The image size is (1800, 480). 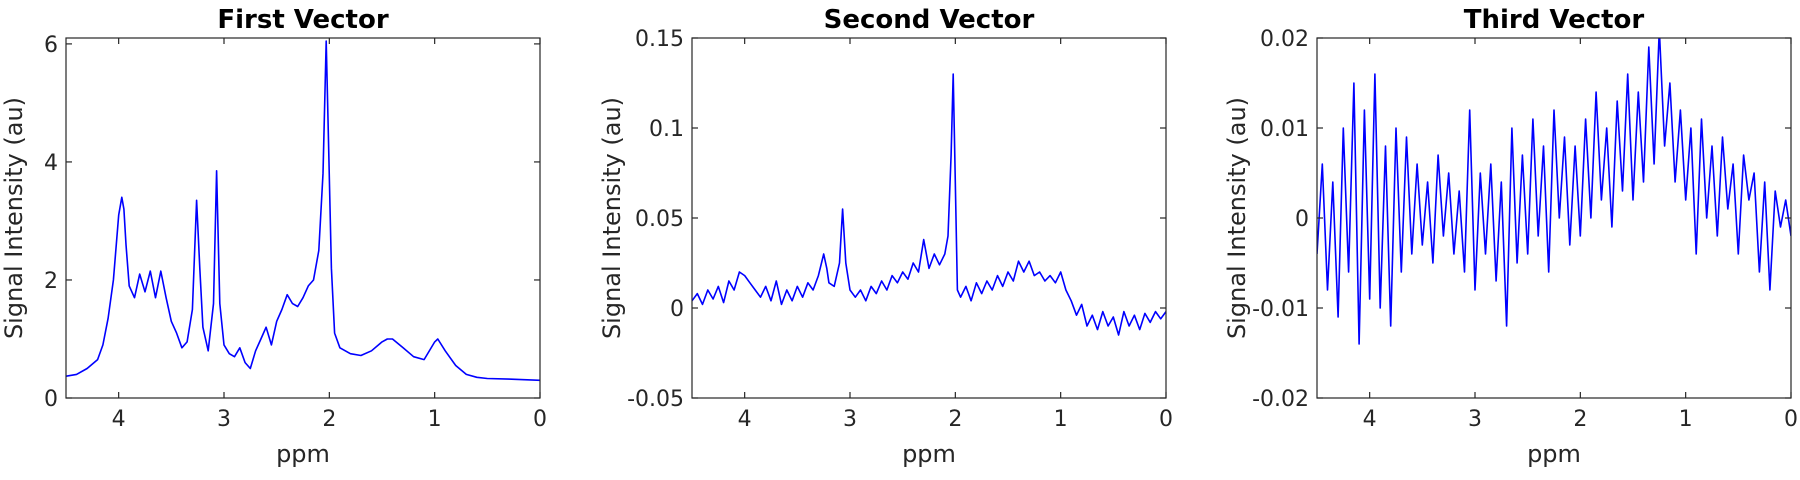 What do you see at coordinates (1554, 20) in the screenshot?
I see `chart-title: Third Vector` at bounding box center [1554, 20].